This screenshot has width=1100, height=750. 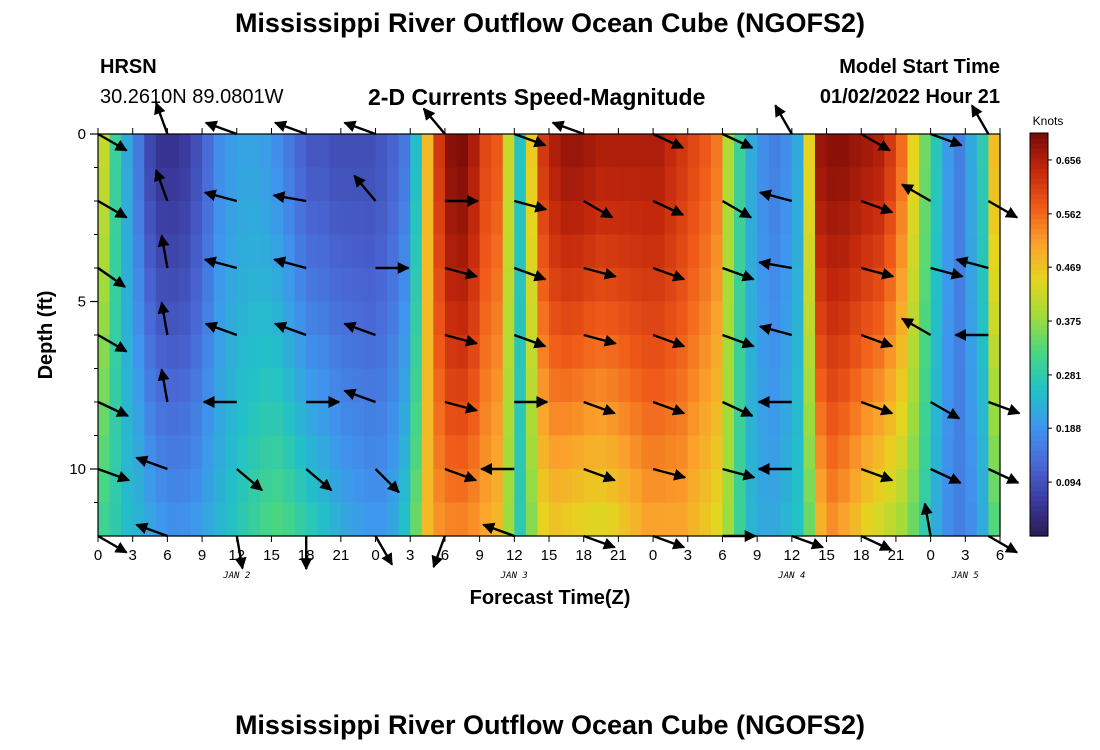 What do you see at coordinates (1055, 334) in the screenshot?
I see `colorbar: 0.094 0.188 0.281 0.375 0.469 0.562 0.656` at bounding box center [1055, 334].